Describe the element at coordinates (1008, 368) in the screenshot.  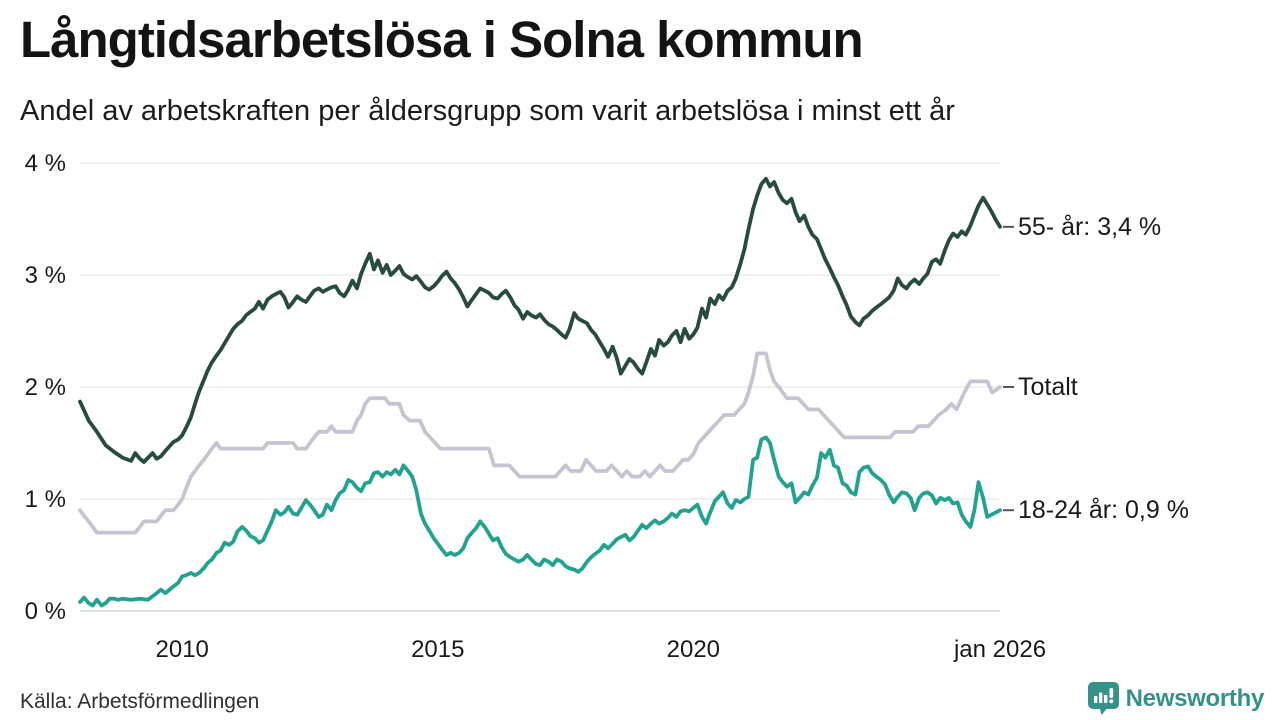
I see `series-end-ticks-group` at that location.